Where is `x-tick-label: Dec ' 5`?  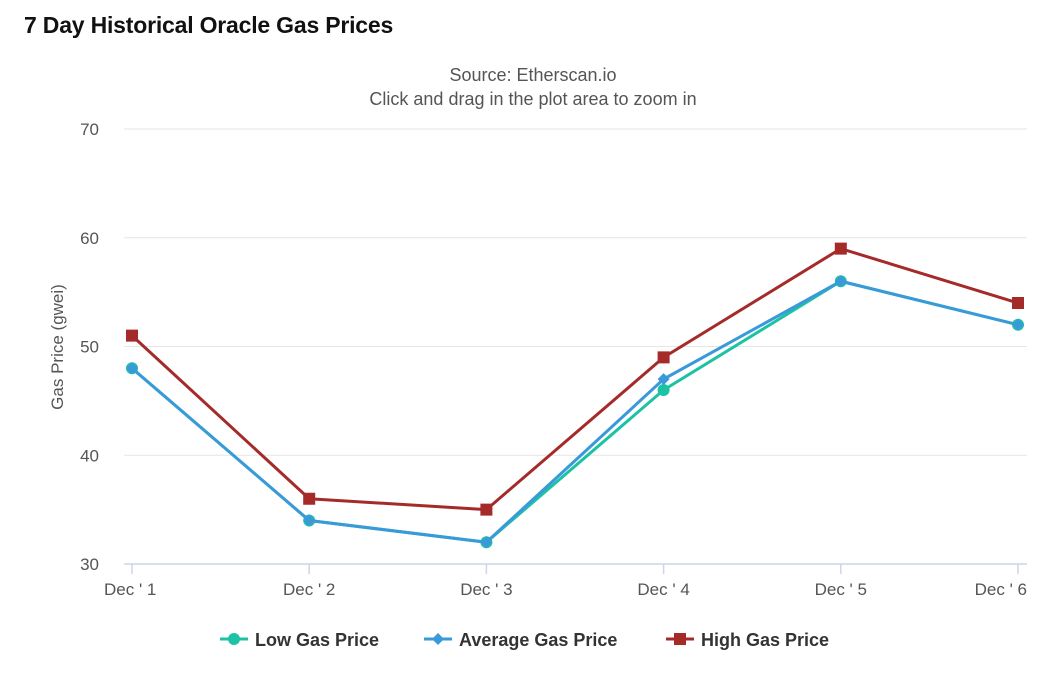 x-tick-label: Dec ' 5 is located at coordinates (841, 589).